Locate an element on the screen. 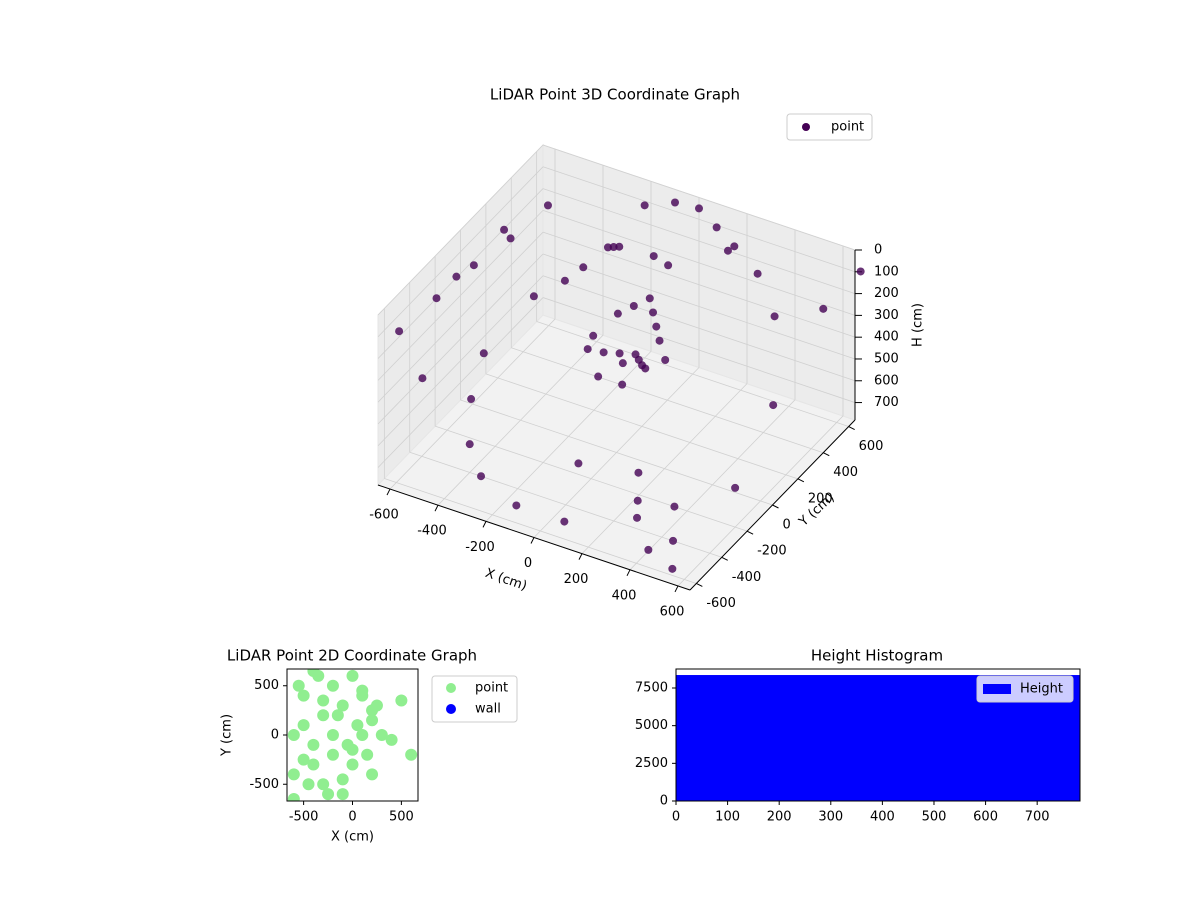  x-tick-label: 600 is located at coordinates (985, 817).